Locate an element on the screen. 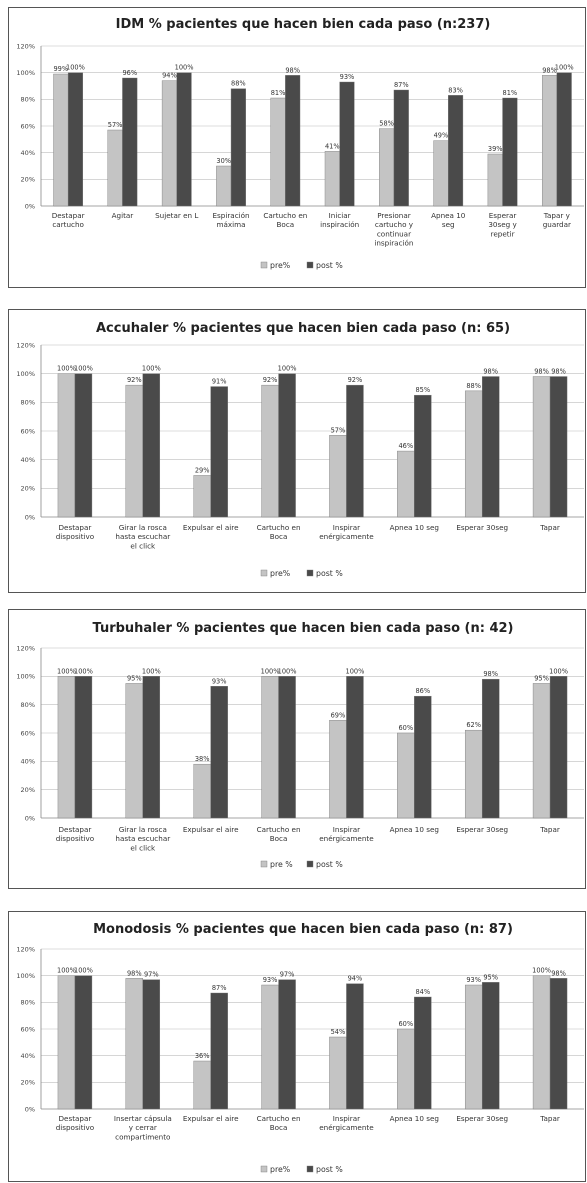  y-tick-label: 40% is located at coordinates (28, 762).